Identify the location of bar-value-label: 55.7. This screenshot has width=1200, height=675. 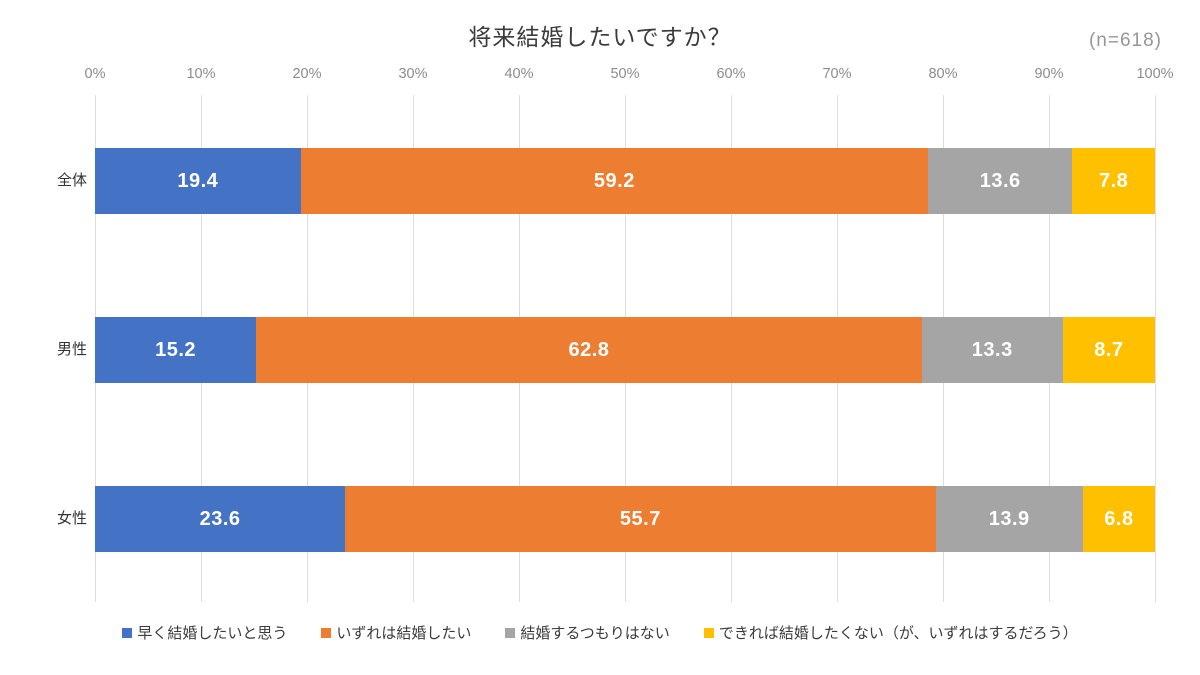
(640, 518).